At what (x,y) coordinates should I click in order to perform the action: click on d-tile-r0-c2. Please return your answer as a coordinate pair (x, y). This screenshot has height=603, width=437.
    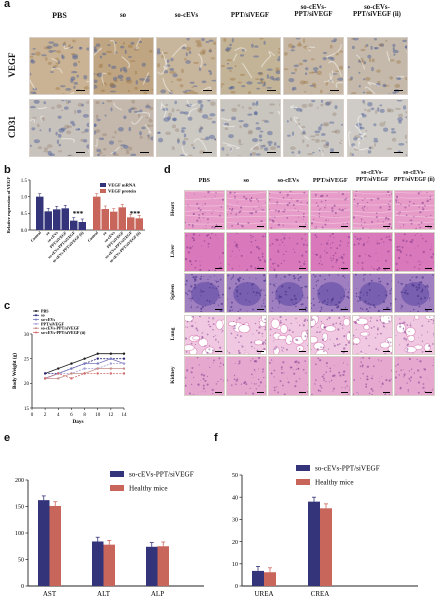
    Looking at the image, I should click on (288, 210).